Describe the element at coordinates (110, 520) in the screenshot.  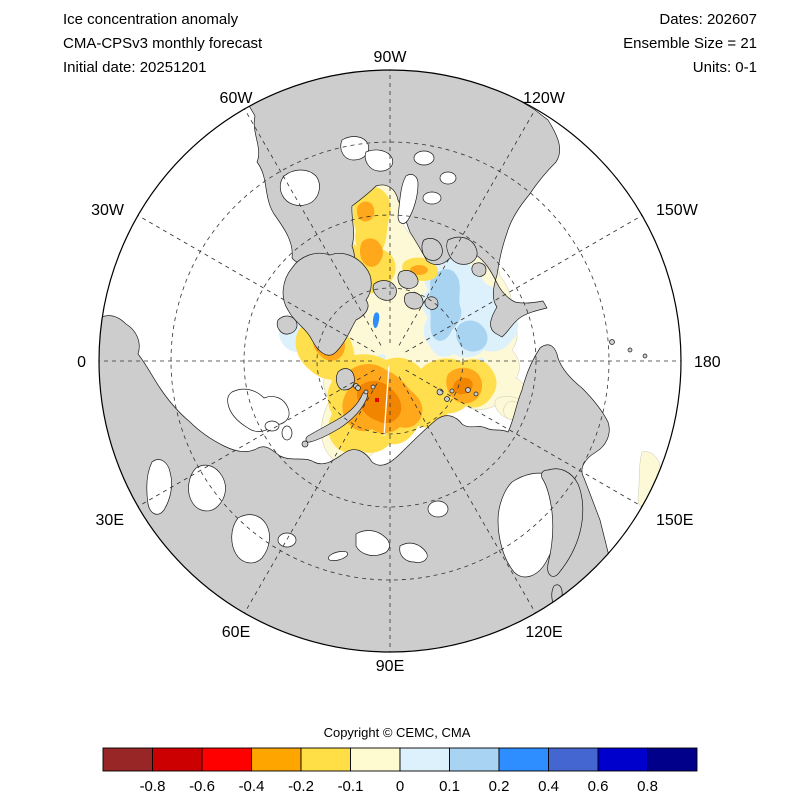
I see `meridian-label-30e: 30E` at that location.